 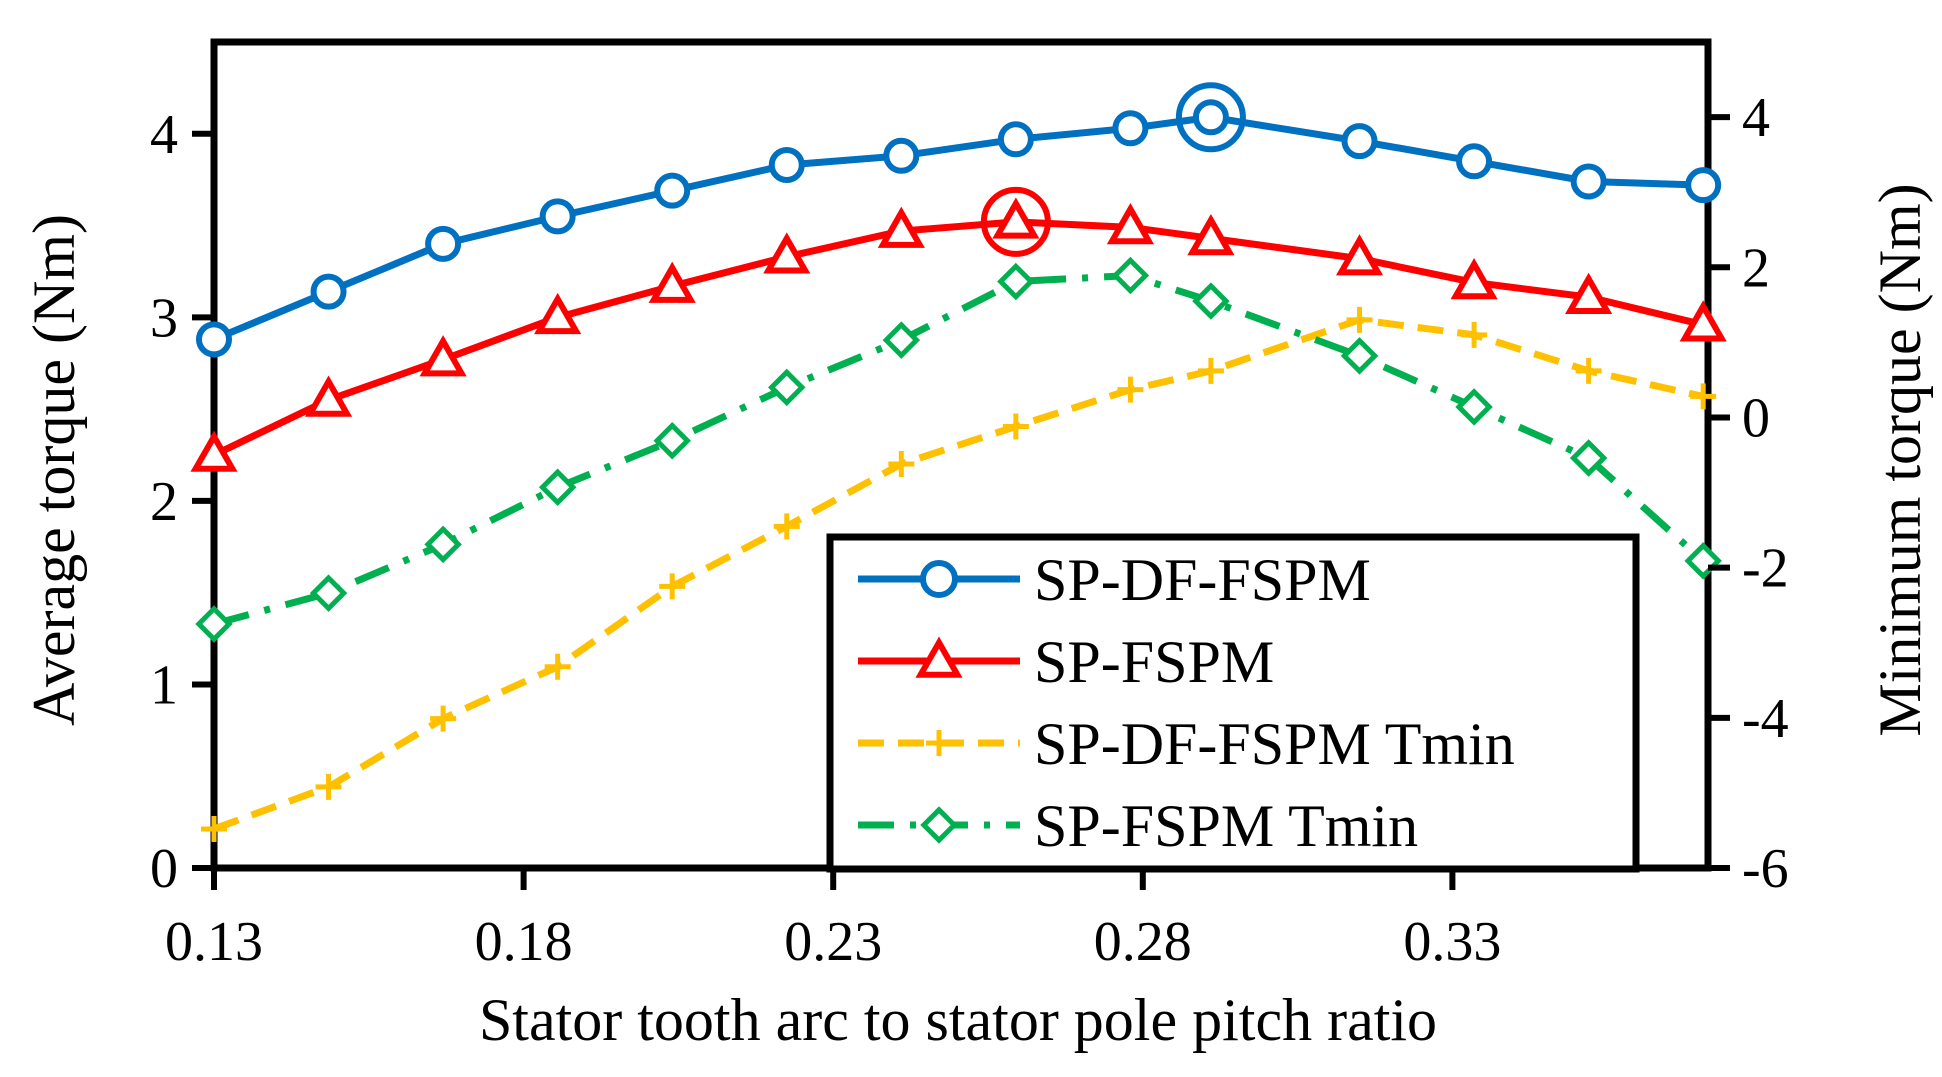 I want to click on x-tick-label: 0.23, so click(x=833, y=942).